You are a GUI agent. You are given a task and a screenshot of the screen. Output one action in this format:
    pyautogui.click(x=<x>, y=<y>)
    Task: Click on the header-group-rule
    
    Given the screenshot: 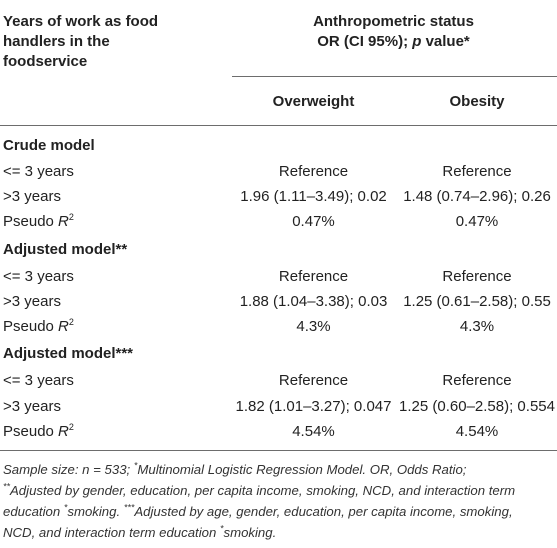 What is the action you would take?
    pyautogui.click(x=394, y=76)
    